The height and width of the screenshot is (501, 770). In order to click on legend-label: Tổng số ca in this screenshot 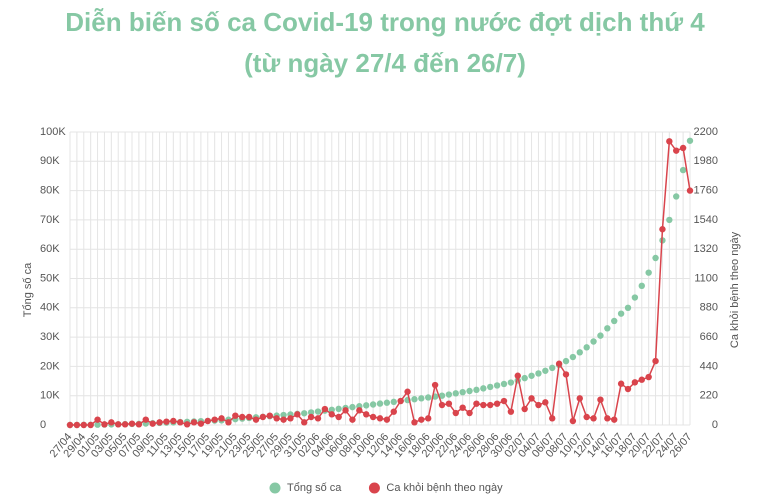, I will do `click(314, 488)`.